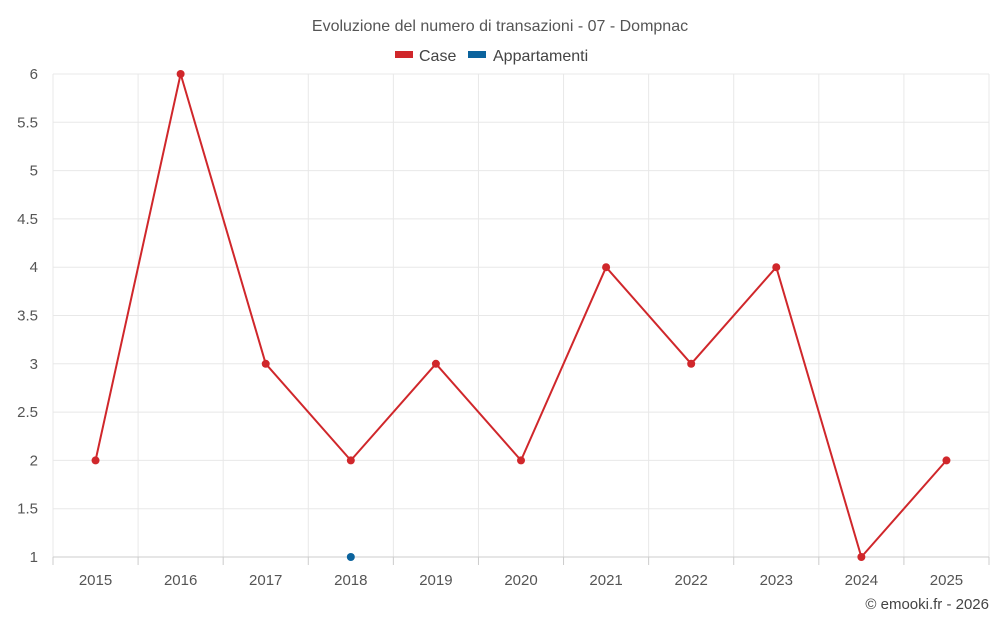 Image resolution: width=1000 pixels, height=625 pixels. Describe the element at coordinates (27, 122) in the screenshot. I see `y-tick-label: 5.5` at that location.